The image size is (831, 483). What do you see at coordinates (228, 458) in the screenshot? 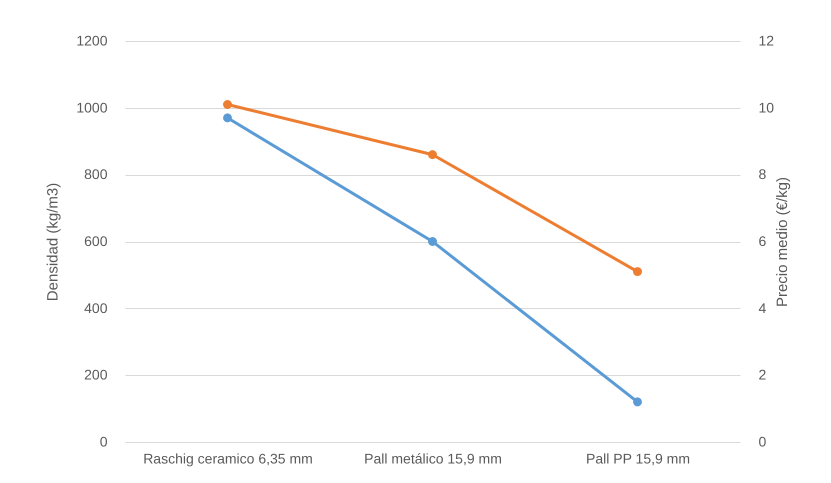
I see `x-tick-label: Raschig ceramico 6,35 mm` at bounding box center [228, 458].